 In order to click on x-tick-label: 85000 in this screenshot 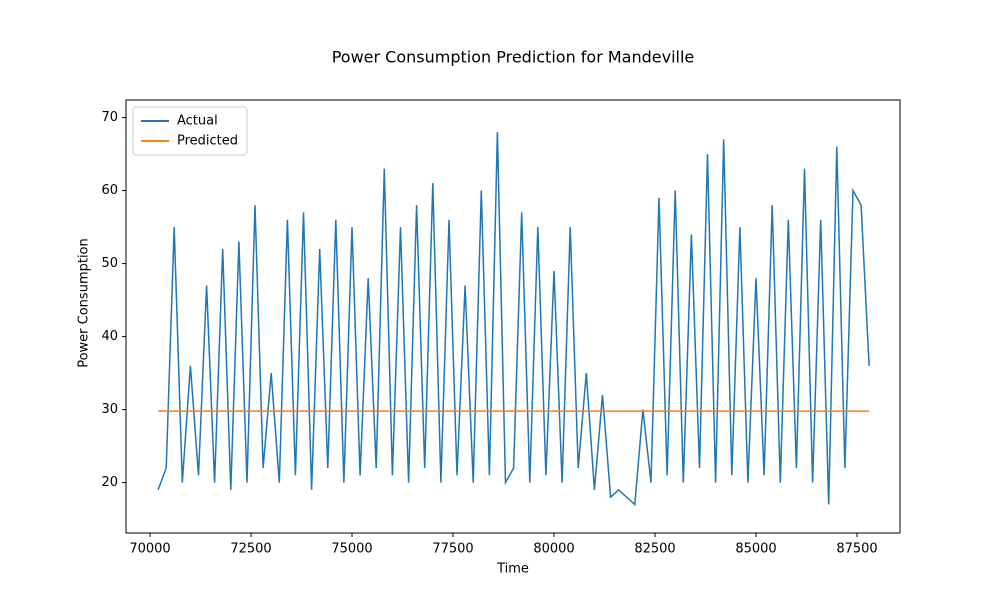, I will do `click(755, 549)`.